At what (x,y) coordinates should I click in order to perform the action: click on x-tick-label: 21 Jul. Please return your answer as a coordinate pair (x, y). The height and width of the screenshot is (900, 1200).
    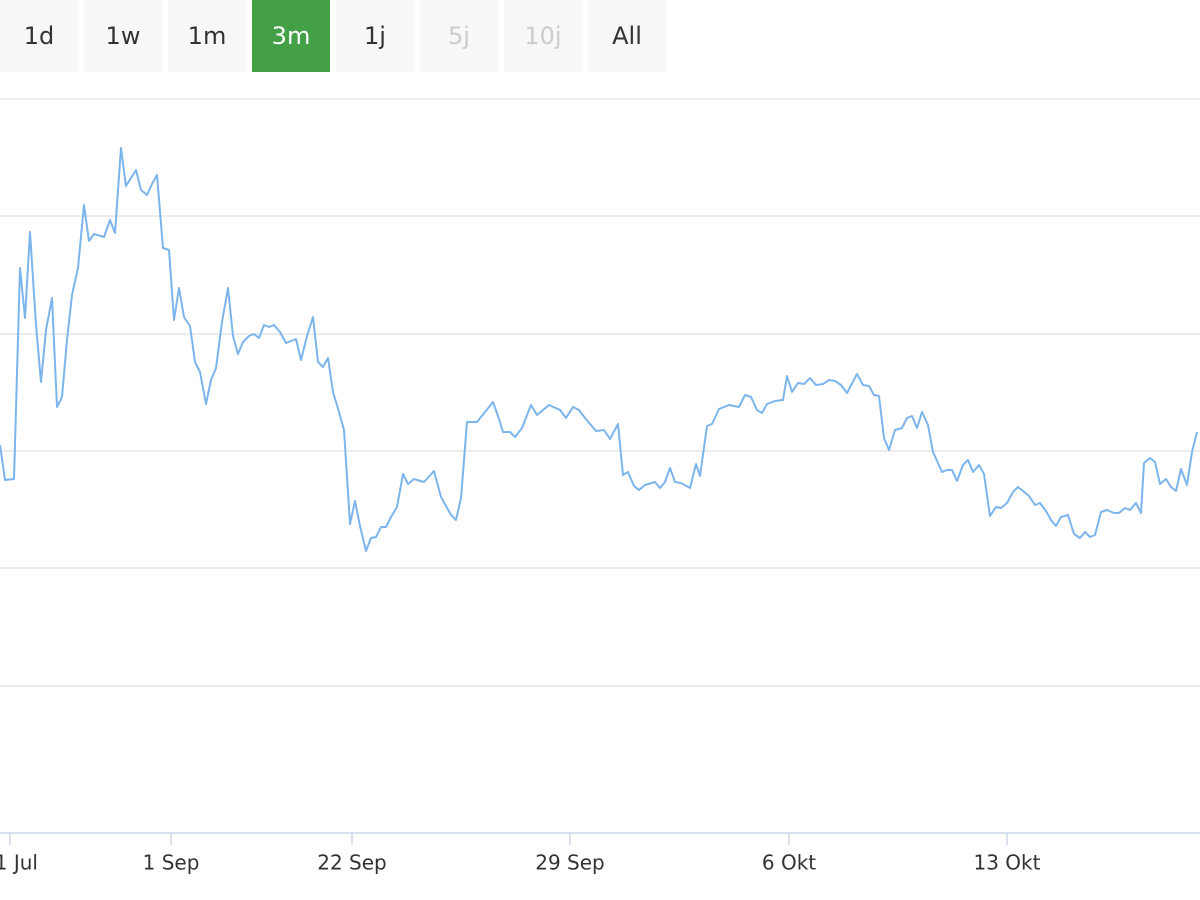
    Looking at the image, I should click on (19, 863).